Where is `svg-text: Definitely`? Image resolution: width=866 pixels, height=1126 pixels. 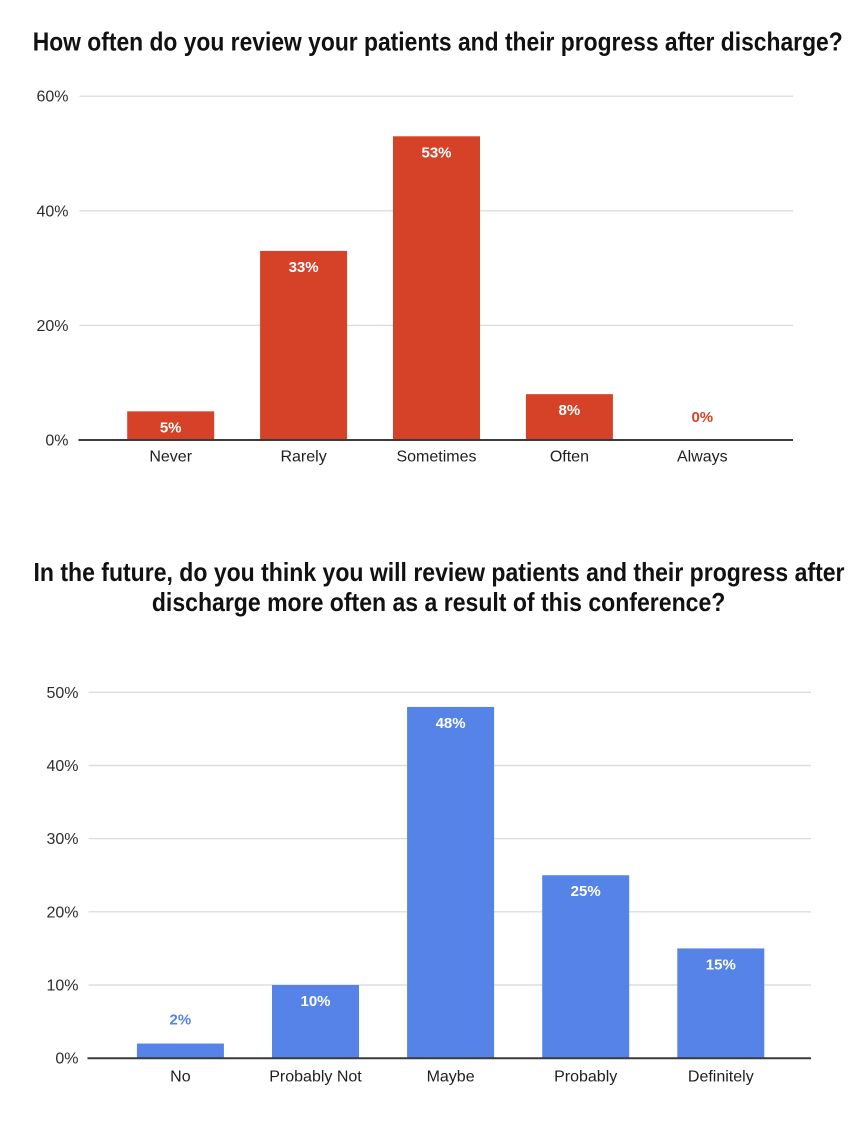 svg-text: Definitely is located at coordinates (721, 1076).